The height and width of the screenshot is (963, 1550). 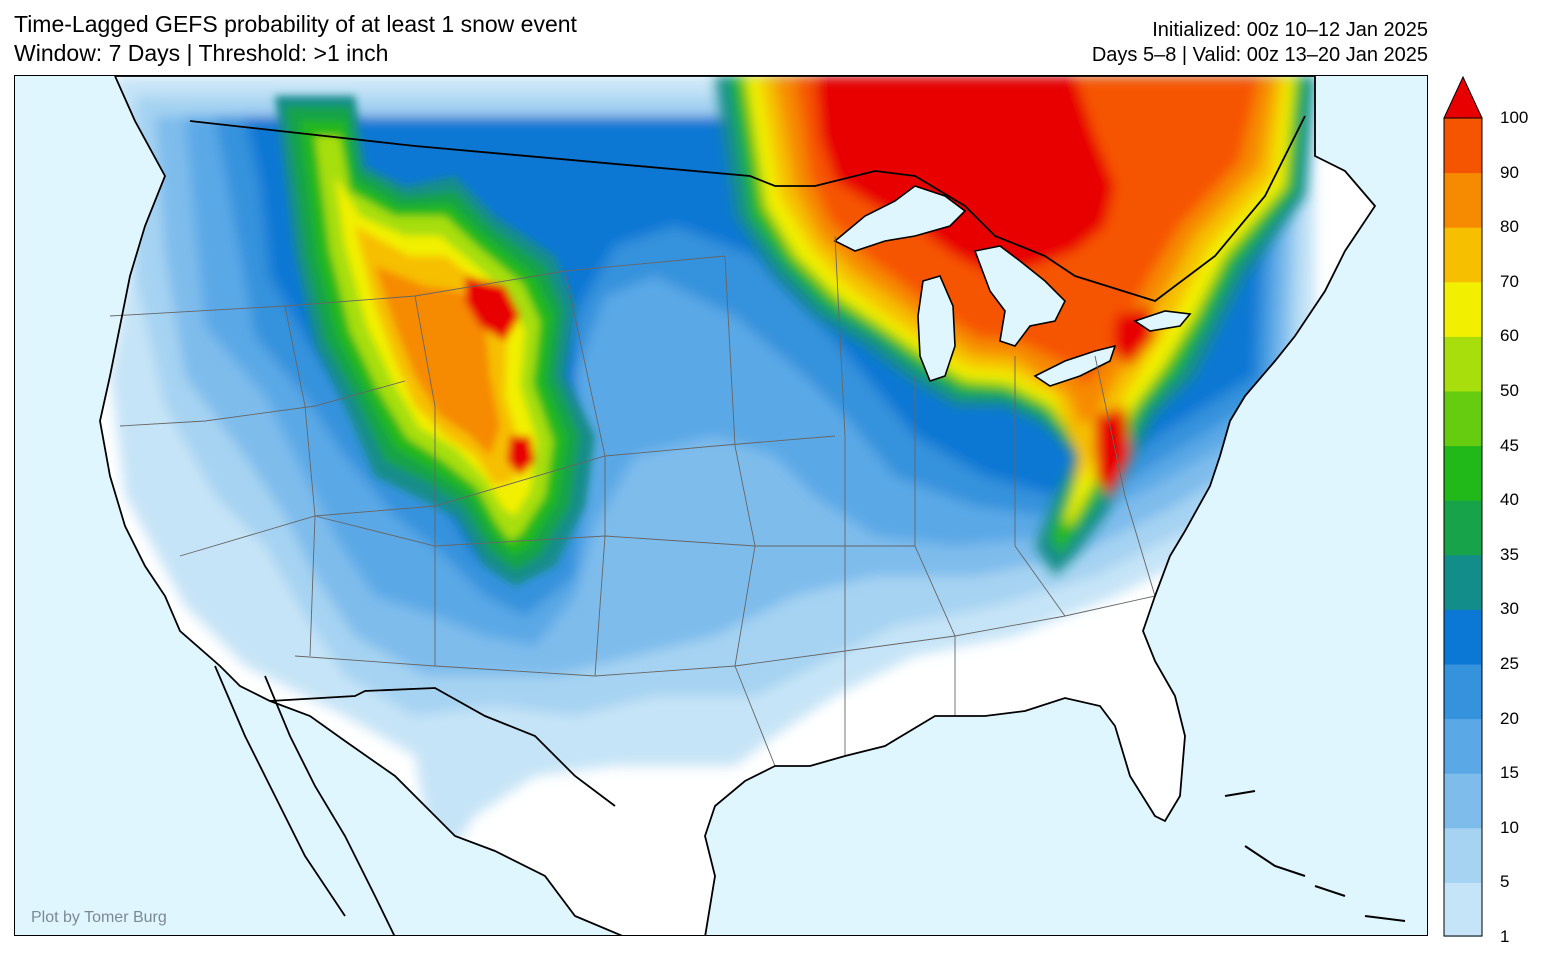 I want to click on lake-ontario, so click(x=1162, y=321).